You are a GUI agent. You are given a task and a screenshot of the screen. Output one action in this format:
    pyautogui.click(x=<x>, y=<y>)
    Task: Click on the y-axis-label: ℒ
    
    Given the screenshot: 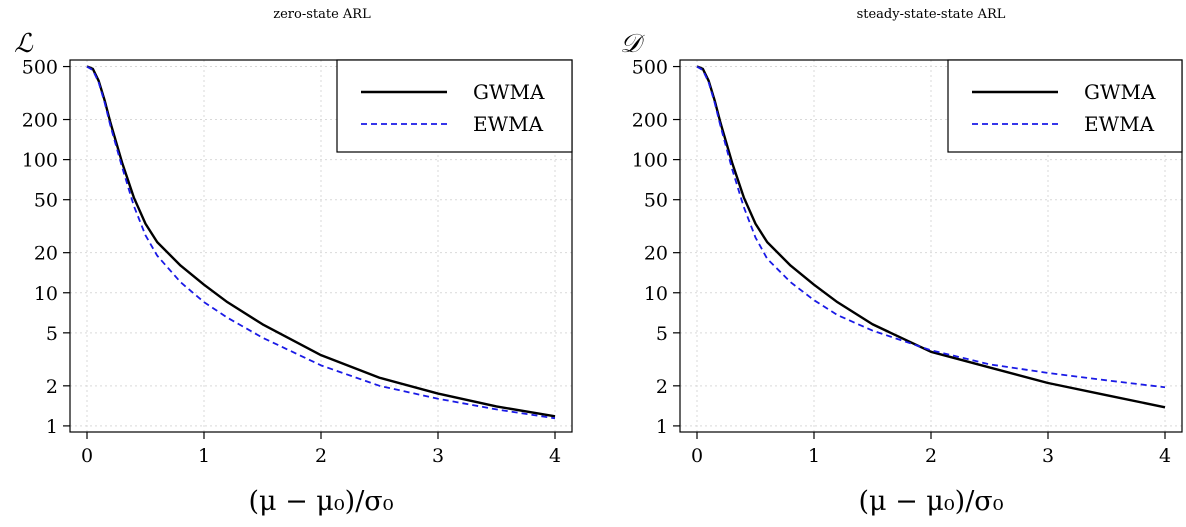 What is the action you would take?
    pyautogui.click(x=24, y=44)
    